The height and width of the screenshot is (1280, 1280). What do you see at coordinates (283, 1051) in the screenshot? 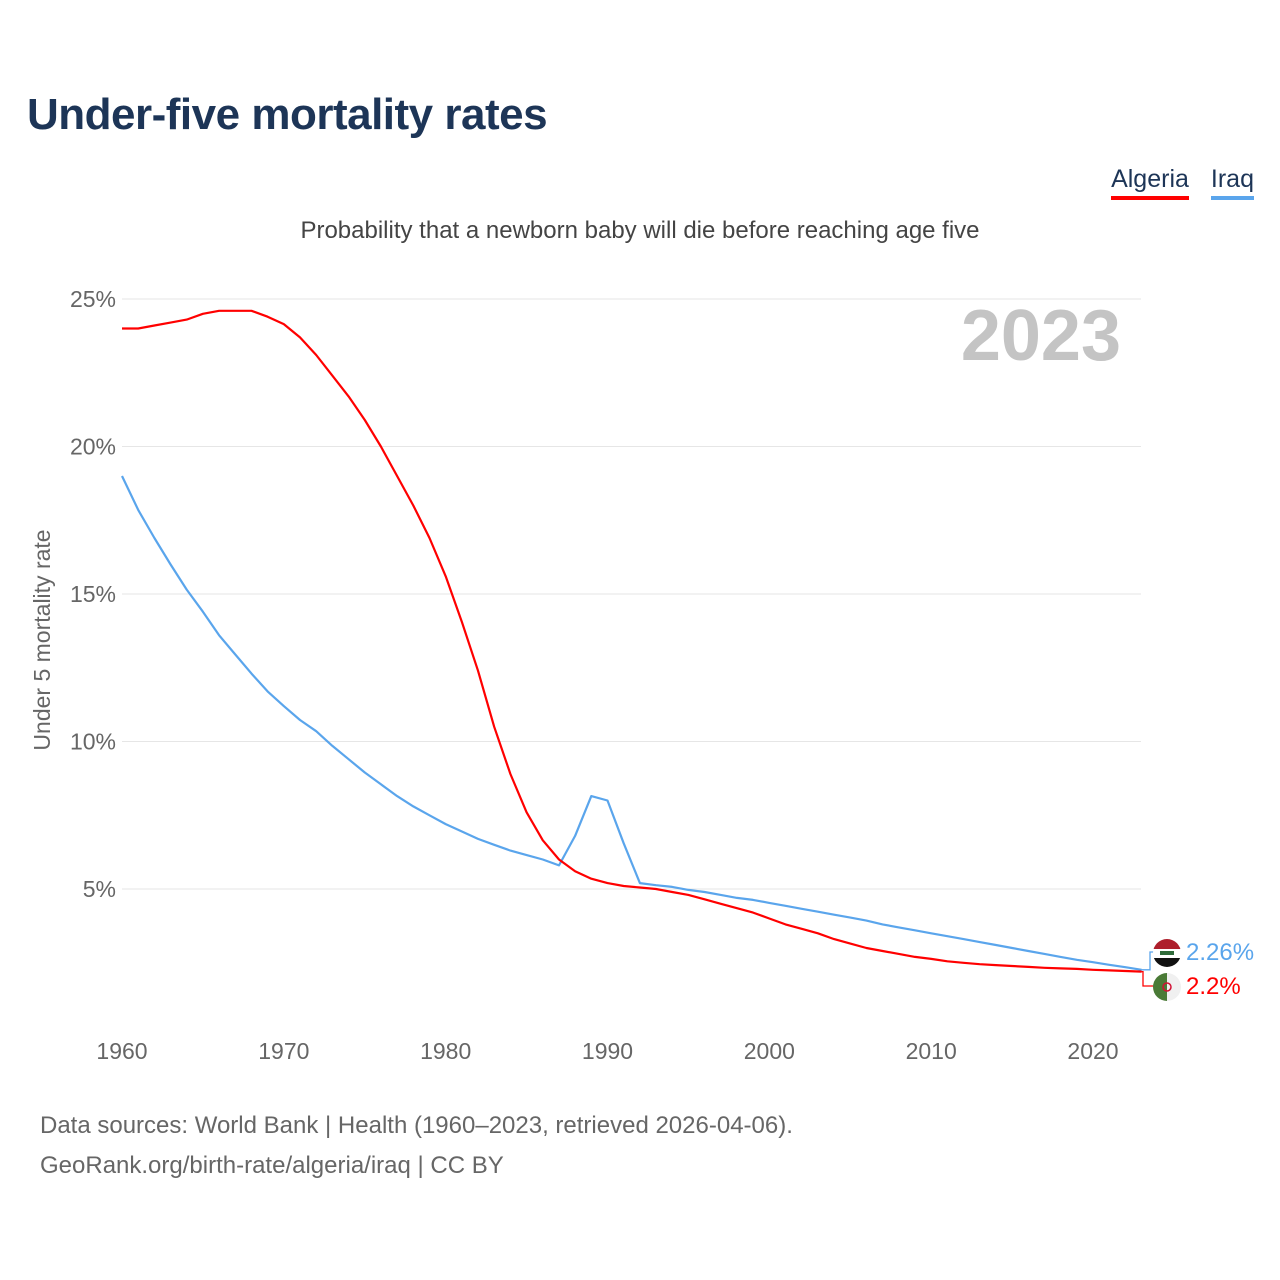
I see `x-tick-label: 1970` at bounding box center [283, 1051].